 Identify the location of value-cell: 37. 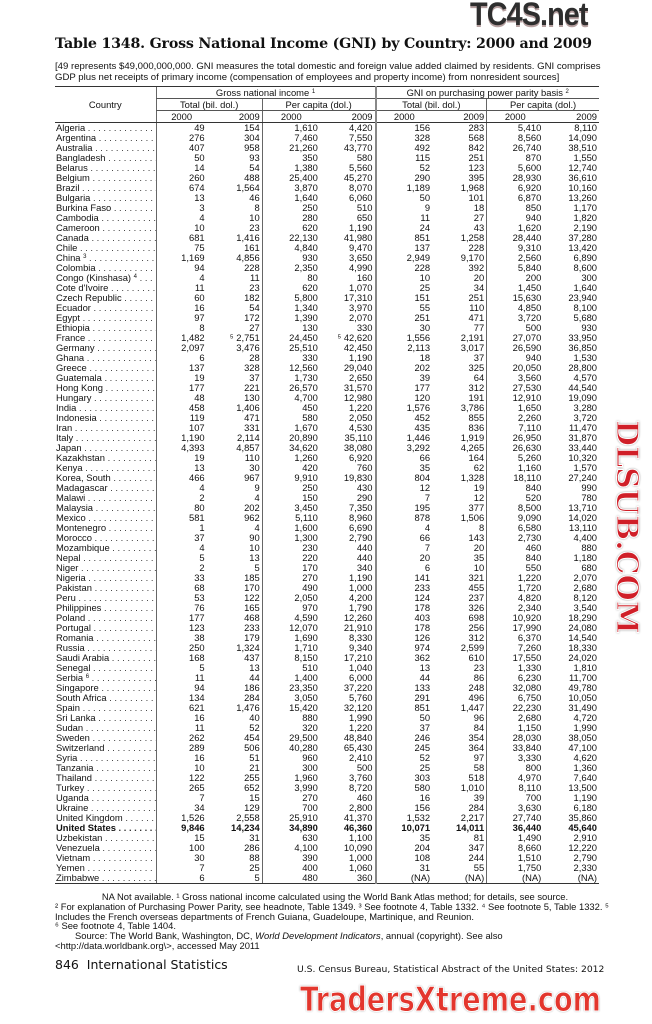
(181, 538).